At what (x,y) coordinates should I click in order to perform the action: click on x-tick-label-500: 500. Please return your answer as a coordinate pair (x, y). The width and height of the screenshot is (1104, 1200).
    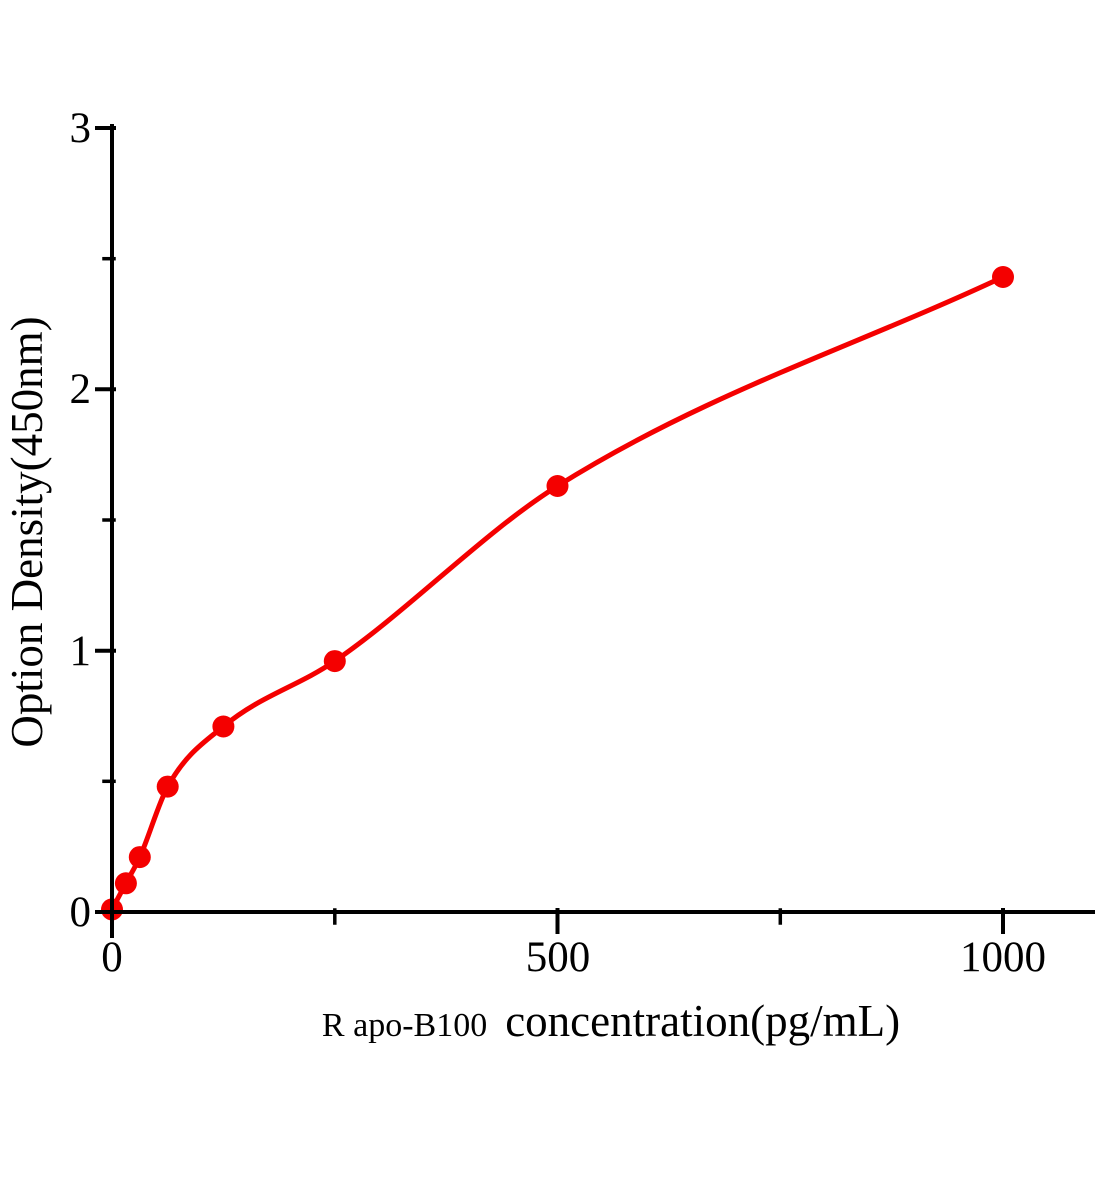
    Looking at the image, I should click on (558, 957).